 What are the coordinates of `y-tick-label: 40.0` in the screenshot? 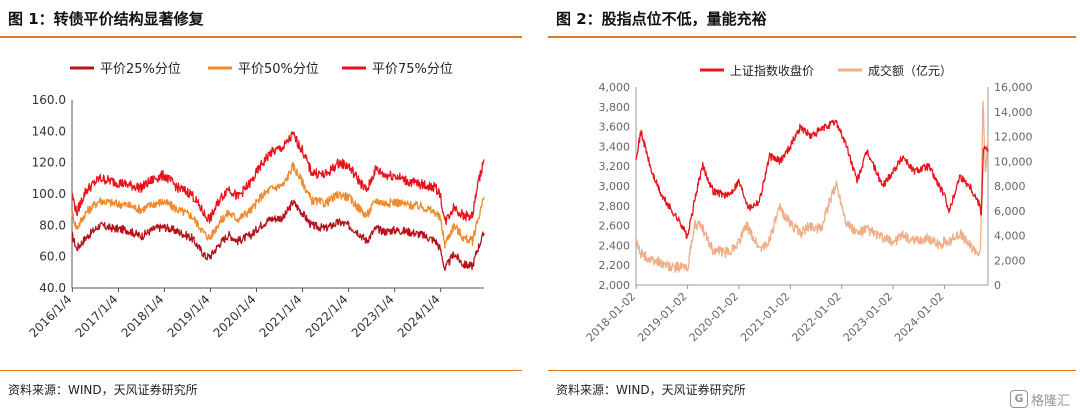 It's located at (52, 288).